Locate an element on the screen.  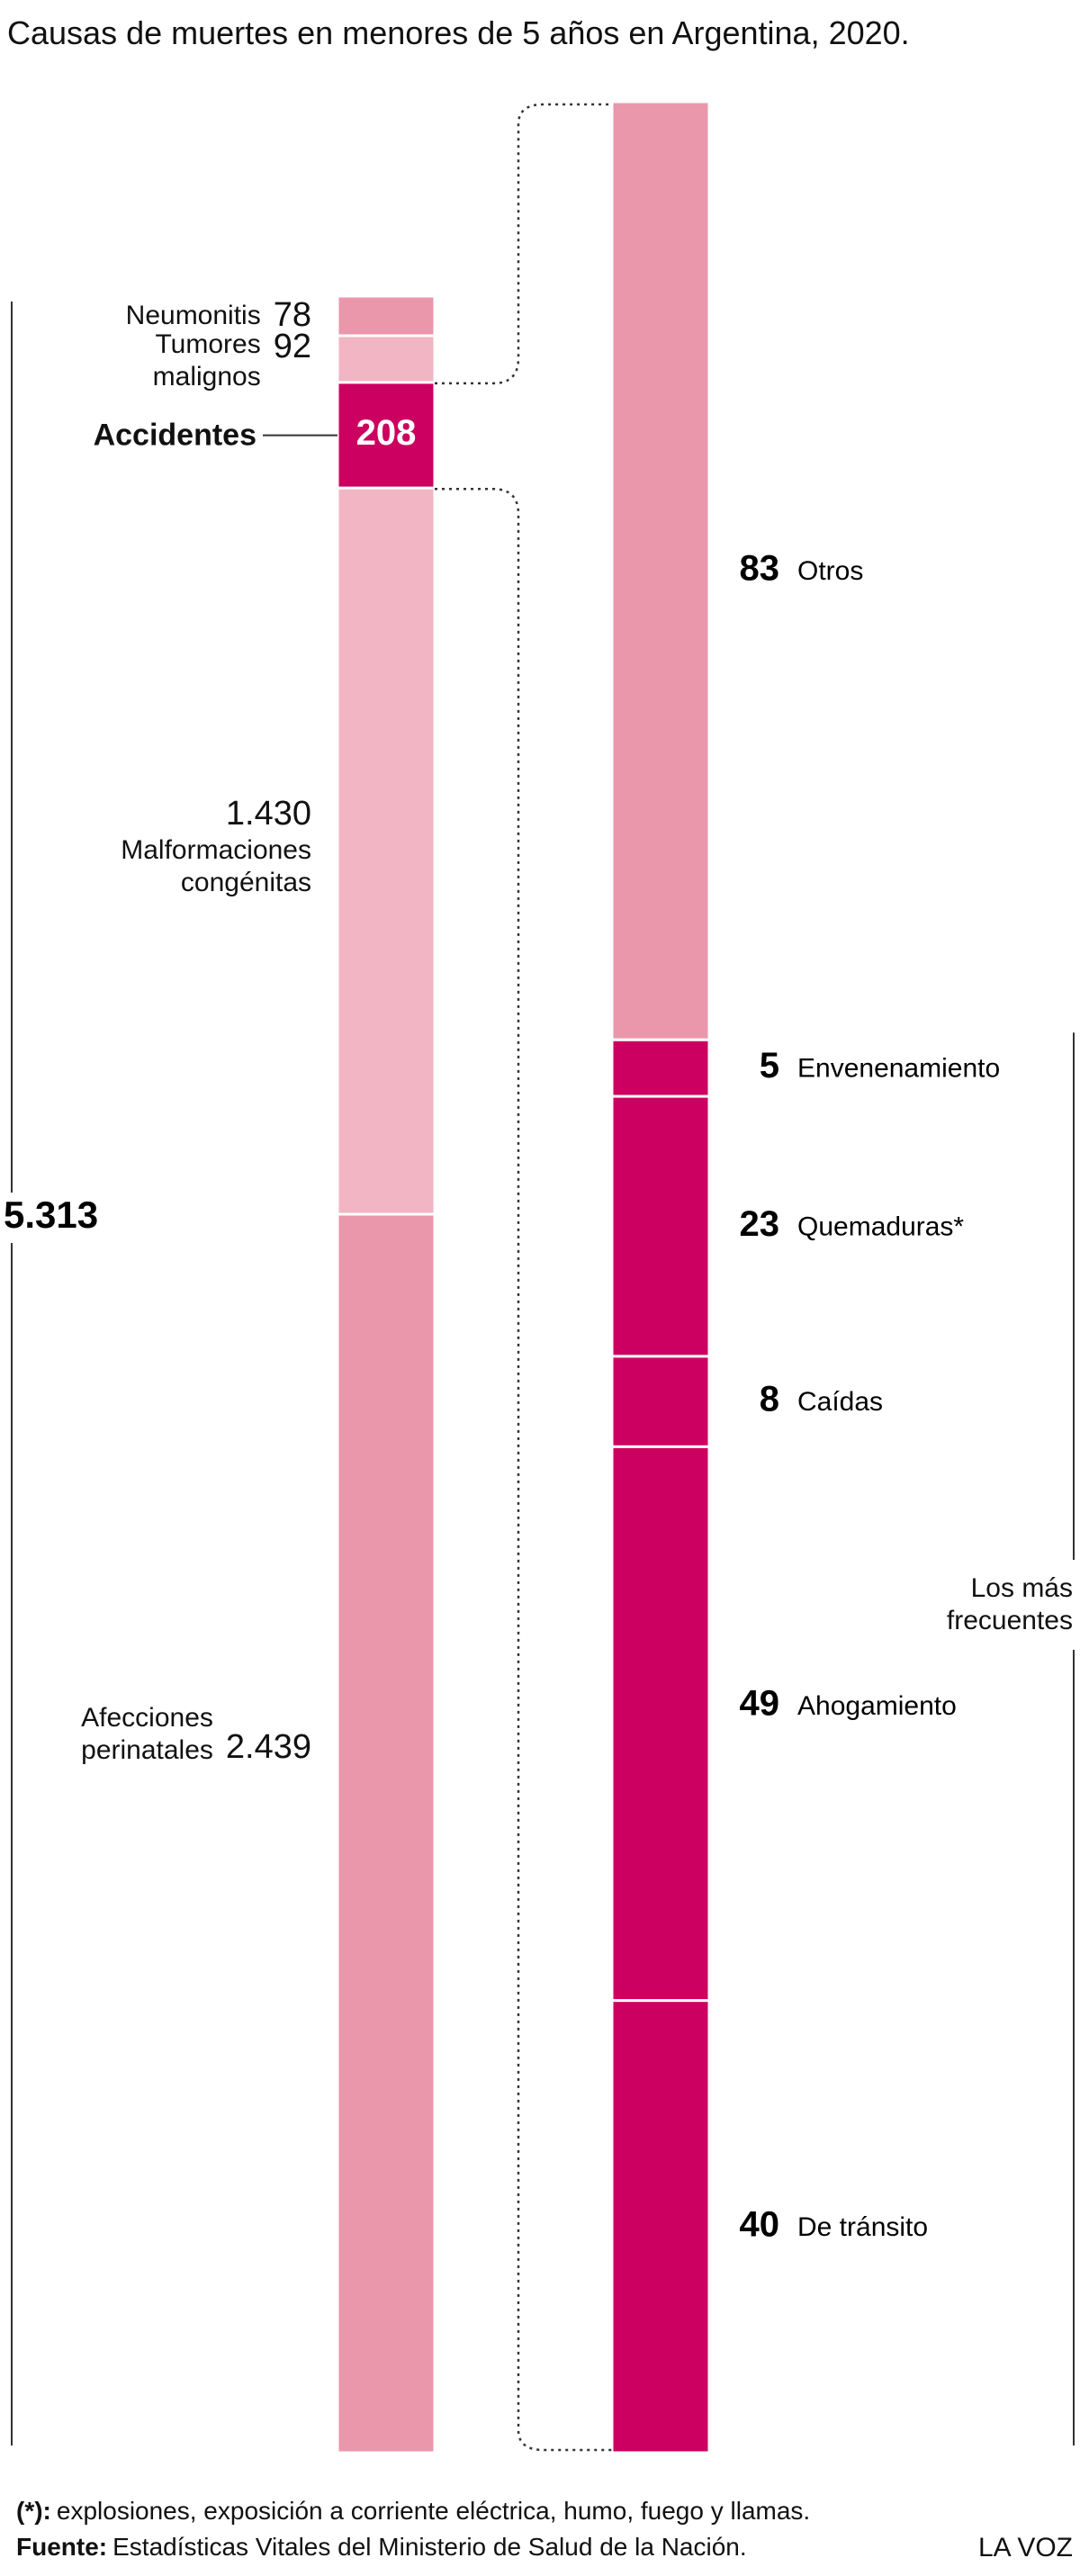
category-label: Tumores malignos is located at coordinates (207, 360).